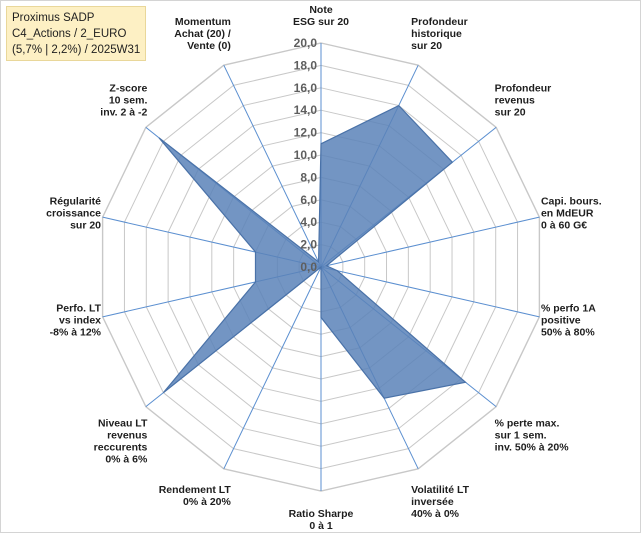  I want to click on chart-title: Proximus SADP, so click(53, 18).